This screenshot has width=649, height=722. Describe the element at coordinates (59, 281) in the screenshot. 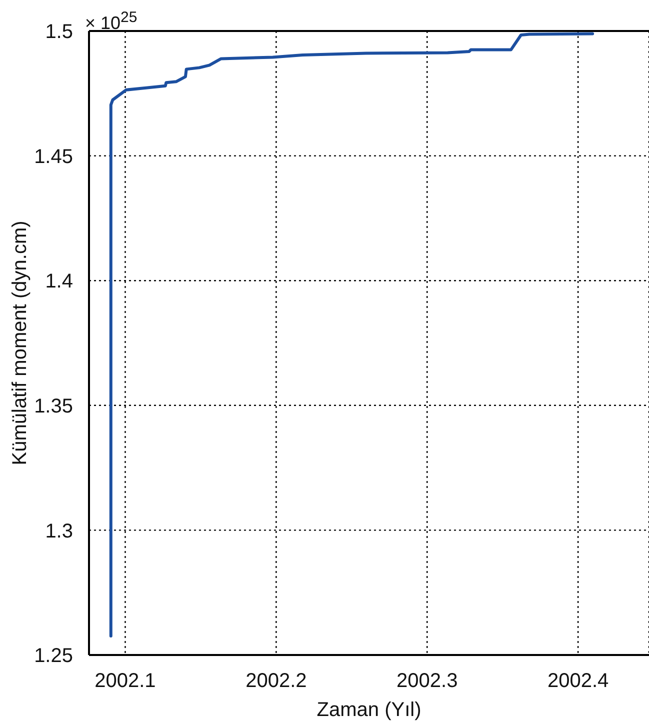

I see `y-tick-label: 1.4` at that location.